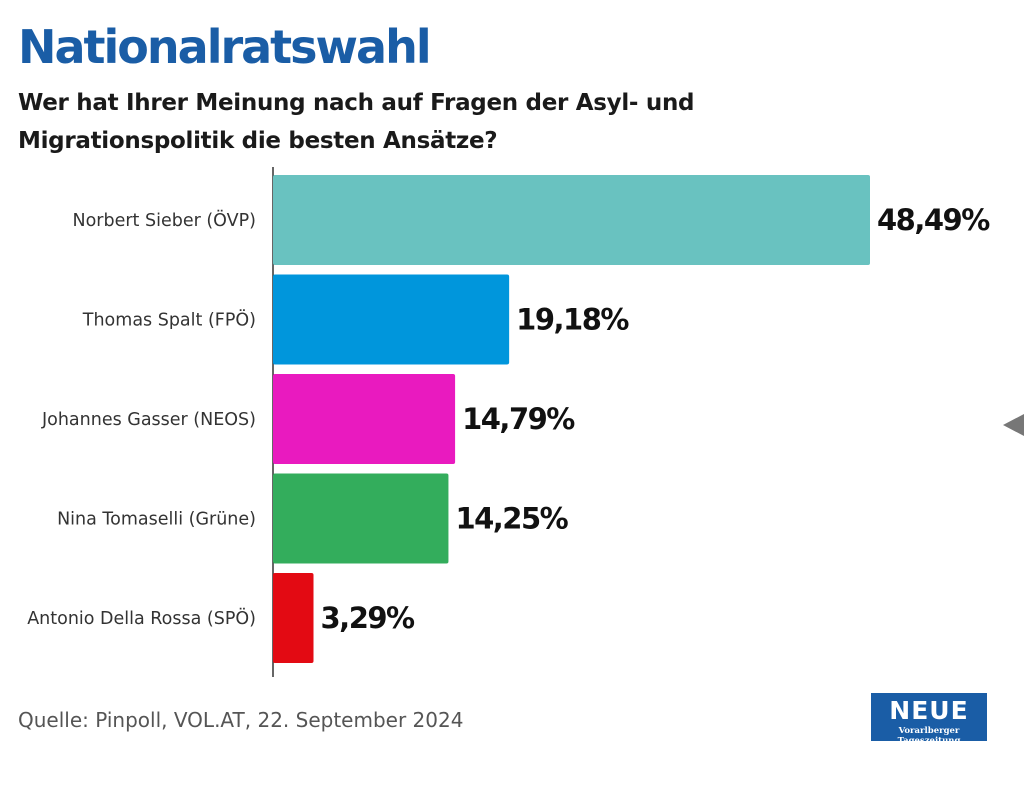 The width and height of the screenshot is (1024, 805). I want to click on category-label: Norbert Sieber (ÖVP), so click(164, 220).